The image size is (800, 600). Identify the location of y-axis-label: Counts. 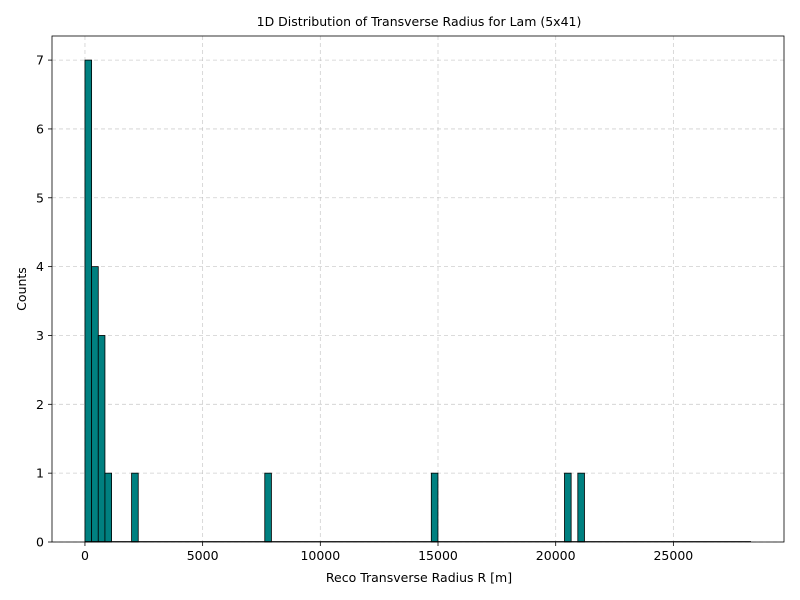
(21, 289).